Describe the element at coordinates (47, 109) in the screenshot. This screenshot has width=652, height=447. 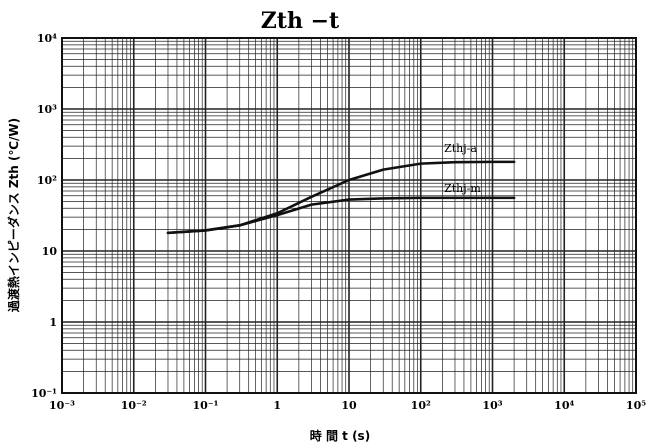
I see `y-tick-label: 10³` at that location.